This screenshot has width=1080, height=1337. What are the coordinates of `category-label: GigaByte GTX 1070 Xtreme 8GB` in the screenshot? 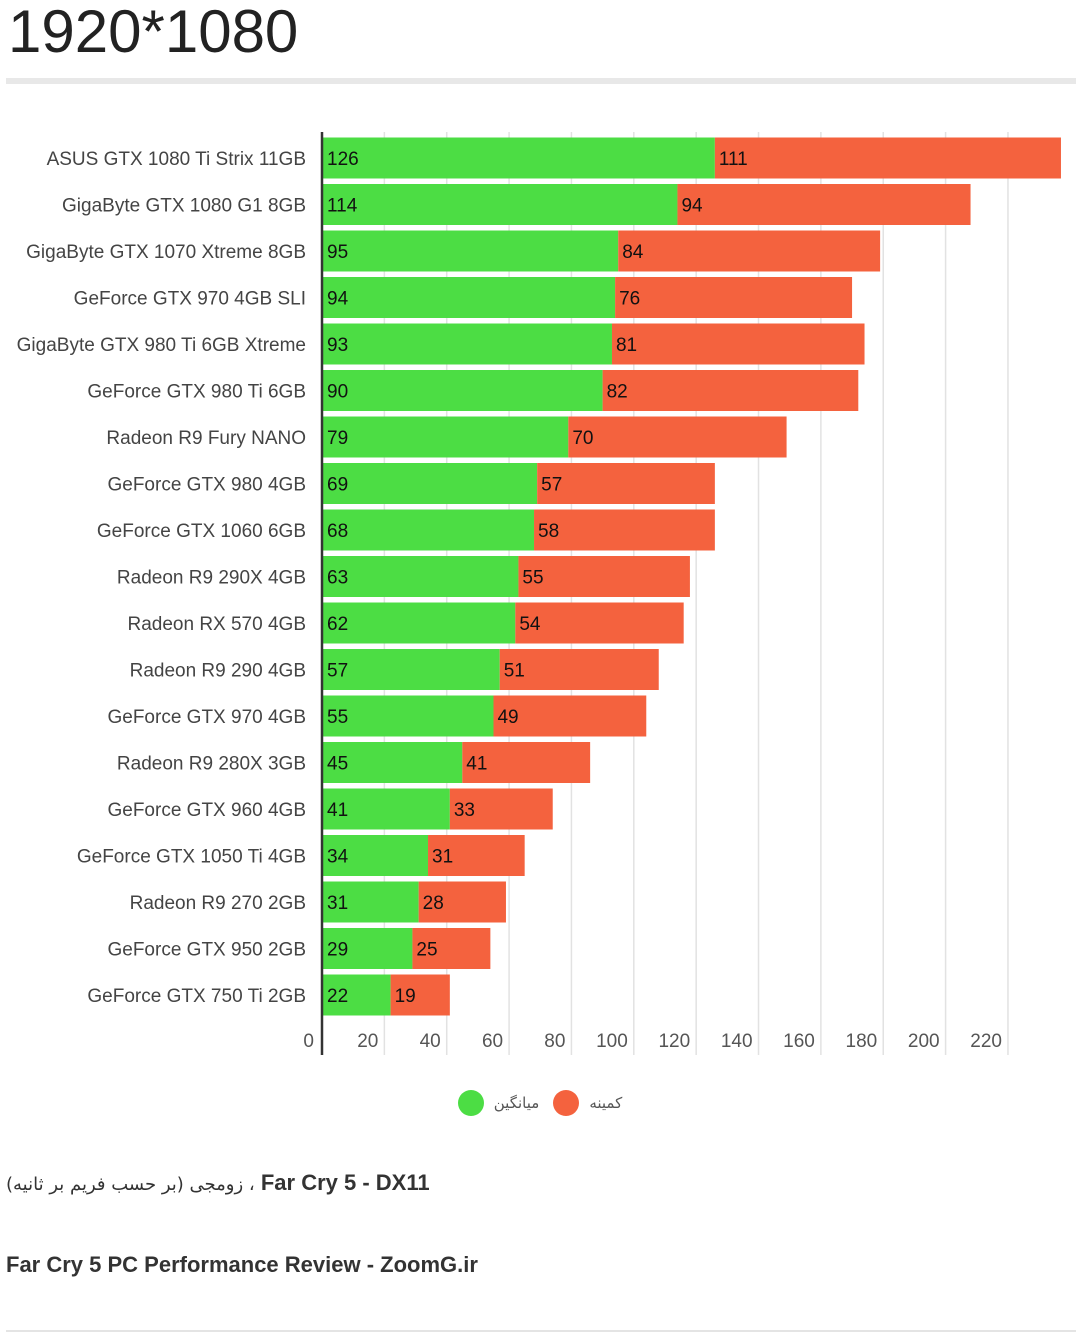 It's located at (166, 252).